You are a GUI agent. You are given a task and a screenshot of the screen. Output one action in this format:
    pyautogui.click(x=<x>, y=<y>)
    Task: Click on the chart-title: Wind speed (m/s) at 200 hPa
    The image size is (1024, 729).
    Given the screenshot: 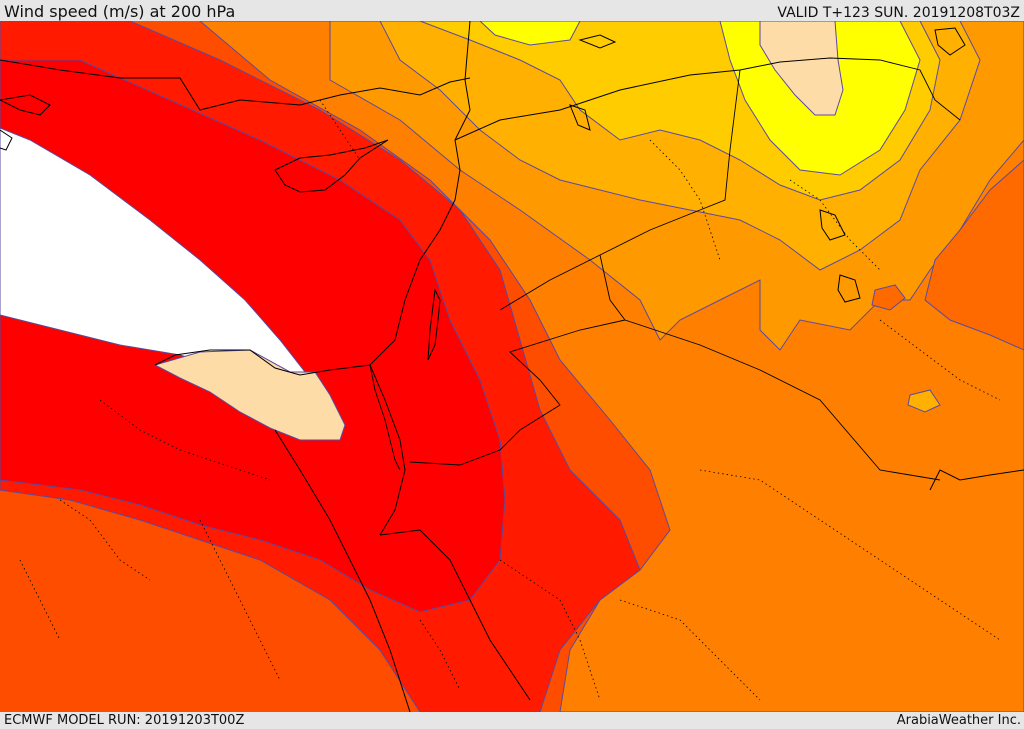 What is the action you would take?
    pyautogui.click(x=120, y=11)
    